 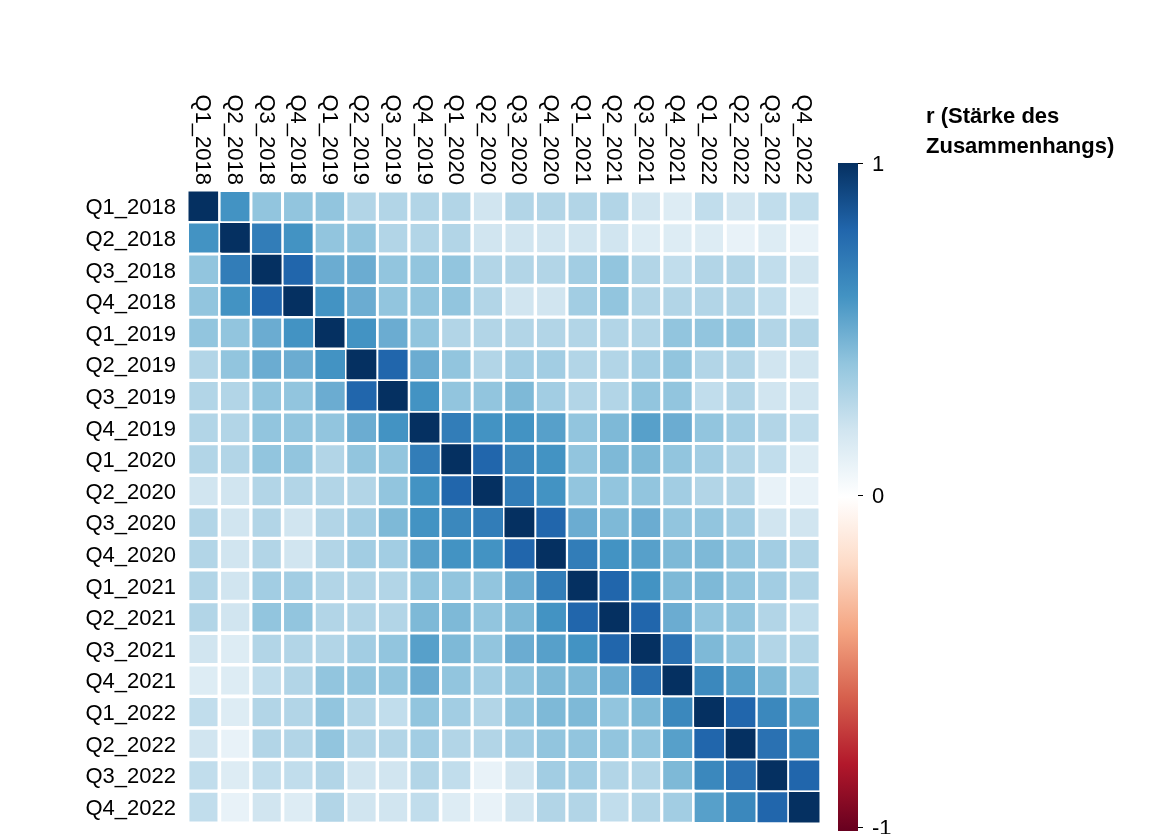 I want to click on y-tick-label: Q4_2022, so click(x=130, y=807).